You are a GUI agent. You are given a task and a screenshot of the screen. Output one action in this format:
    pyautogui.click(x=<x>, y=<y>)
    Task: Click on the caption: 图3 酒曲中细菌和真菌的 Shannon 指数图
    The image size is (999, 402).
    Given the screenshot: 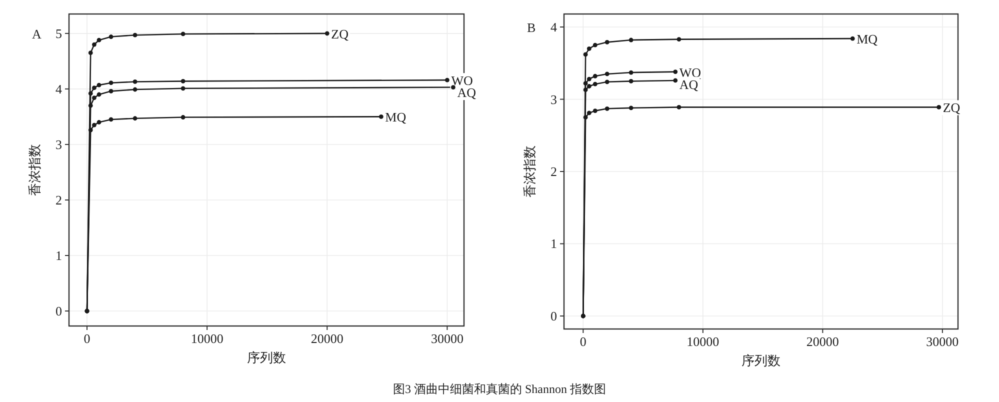 What is the action you would take?
    pyautogui.click(x=499, y=389)
    